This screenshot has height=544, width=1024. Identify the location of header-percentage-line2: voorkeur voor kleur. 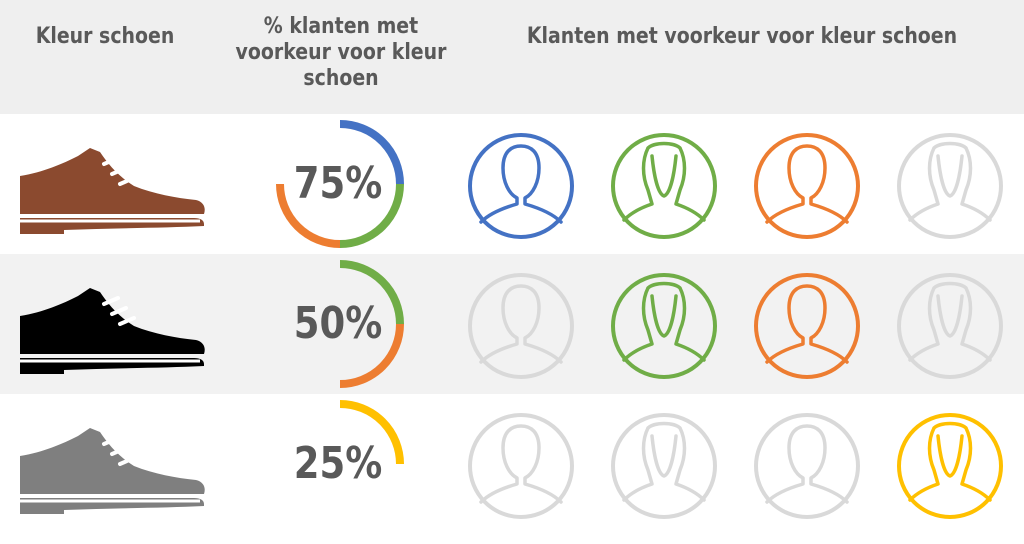
(341, 52).